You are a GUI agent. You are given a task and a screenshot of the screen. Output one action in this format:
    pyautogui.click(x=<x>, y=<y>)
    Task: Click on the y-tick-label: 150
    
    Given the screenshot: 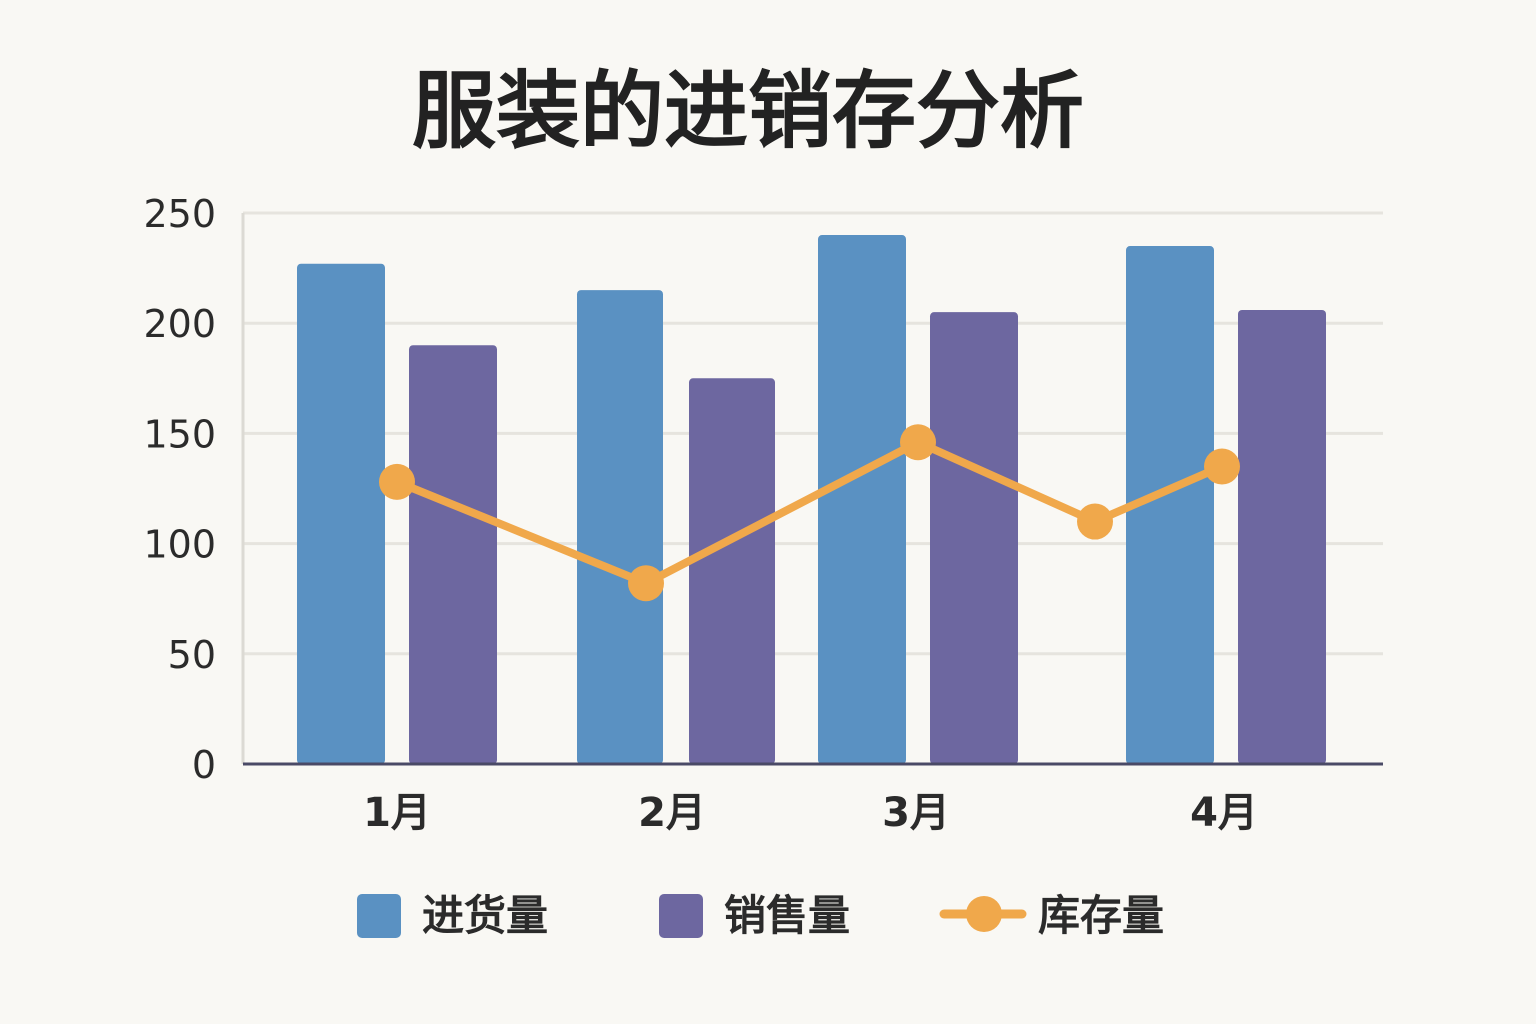 What is the action you would take?
    pyautogui.click(x=179, y=434)
    